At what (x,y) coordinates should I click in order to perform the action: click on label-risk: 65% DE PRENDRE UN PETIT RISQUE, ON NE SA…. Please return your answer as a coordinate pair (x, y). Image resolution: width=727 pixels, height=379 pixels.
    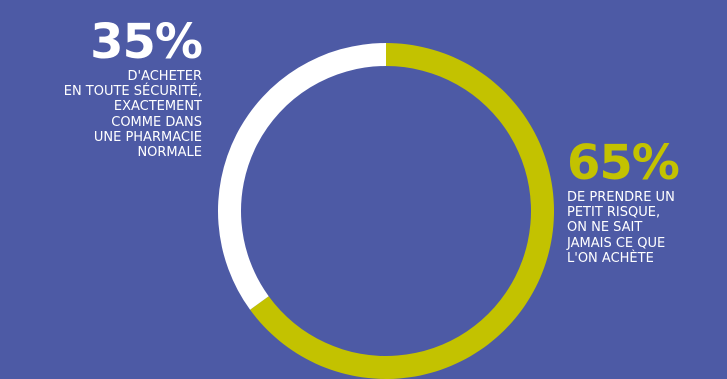
    Looking at the image, I should click on (647, 200).